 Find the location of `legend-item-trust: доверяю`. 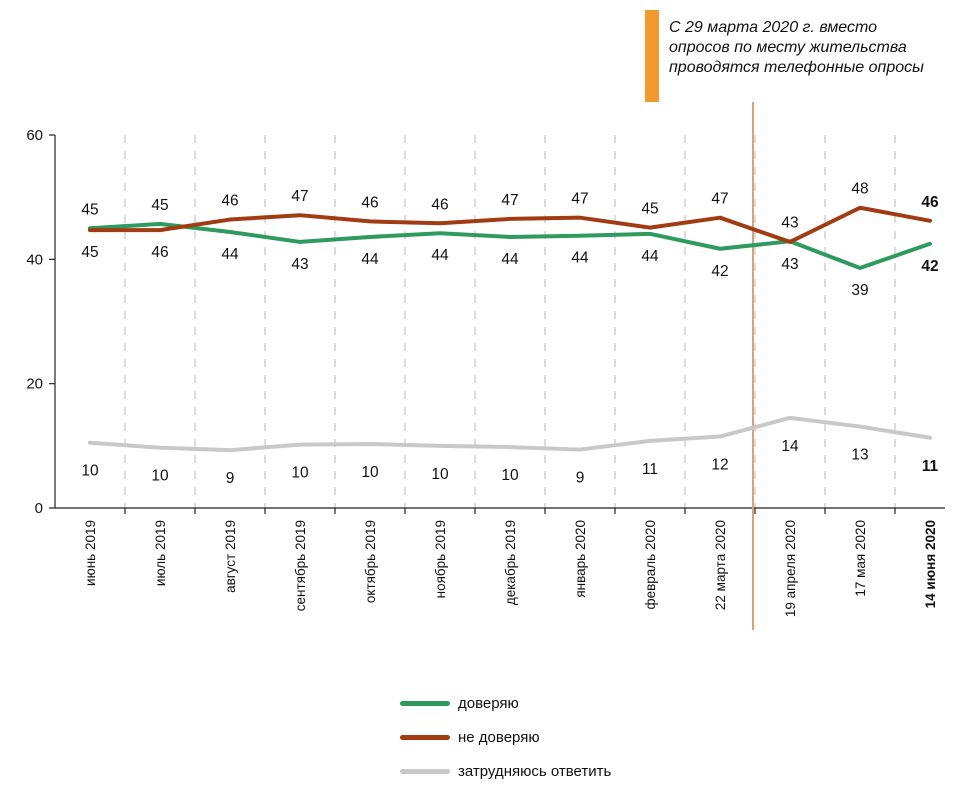

legend-item-trust: доверяю is located at coordinates (505, 703).